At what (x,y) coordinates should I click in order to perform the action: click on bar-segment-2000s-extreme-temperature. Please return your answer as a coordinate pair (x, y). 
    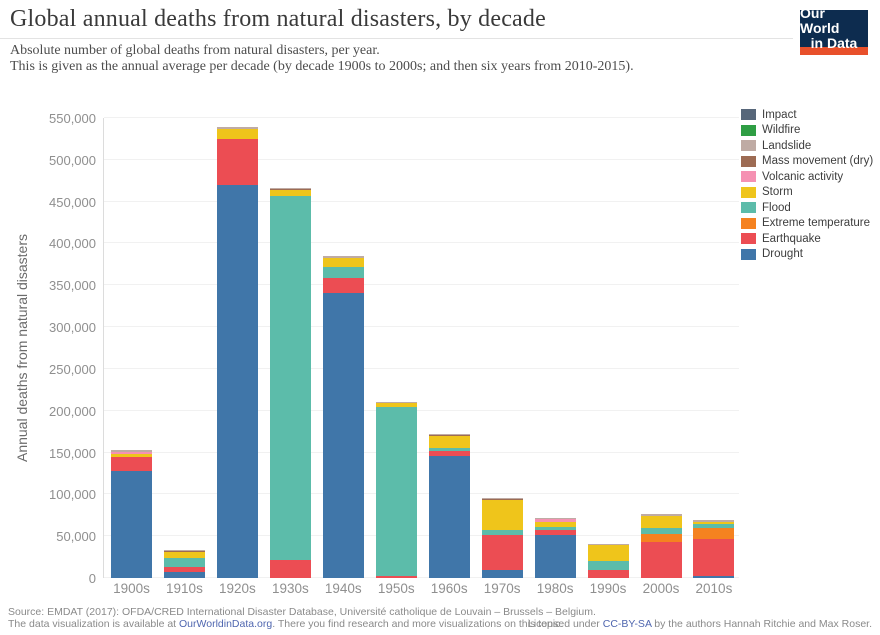
    Looking at the image, I should click on (661, 538).